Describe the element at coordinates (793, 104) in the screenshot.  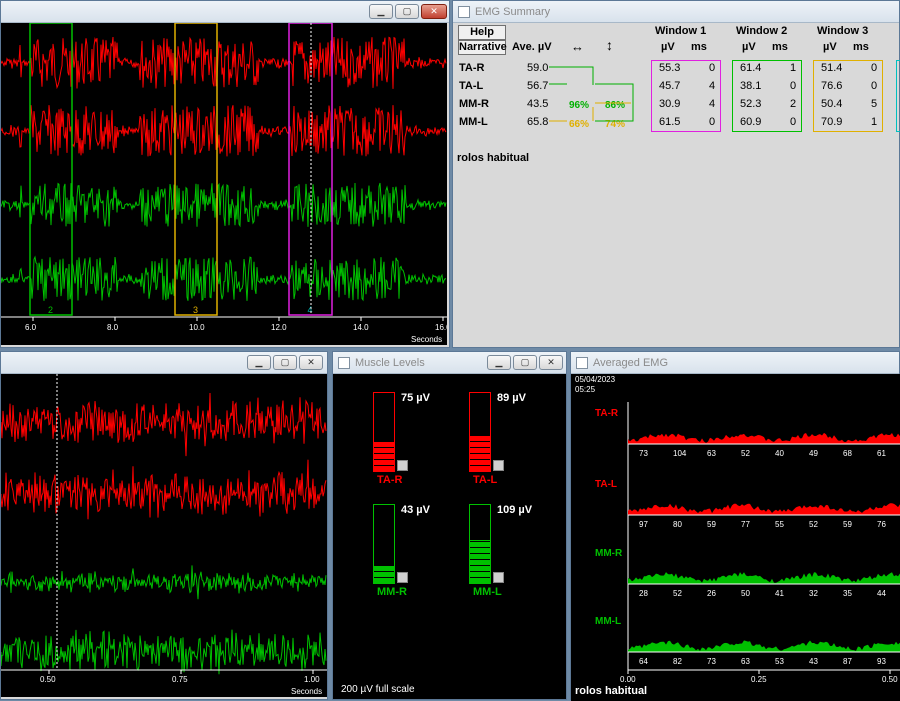
I see `window-ms-value: 2` at that location.